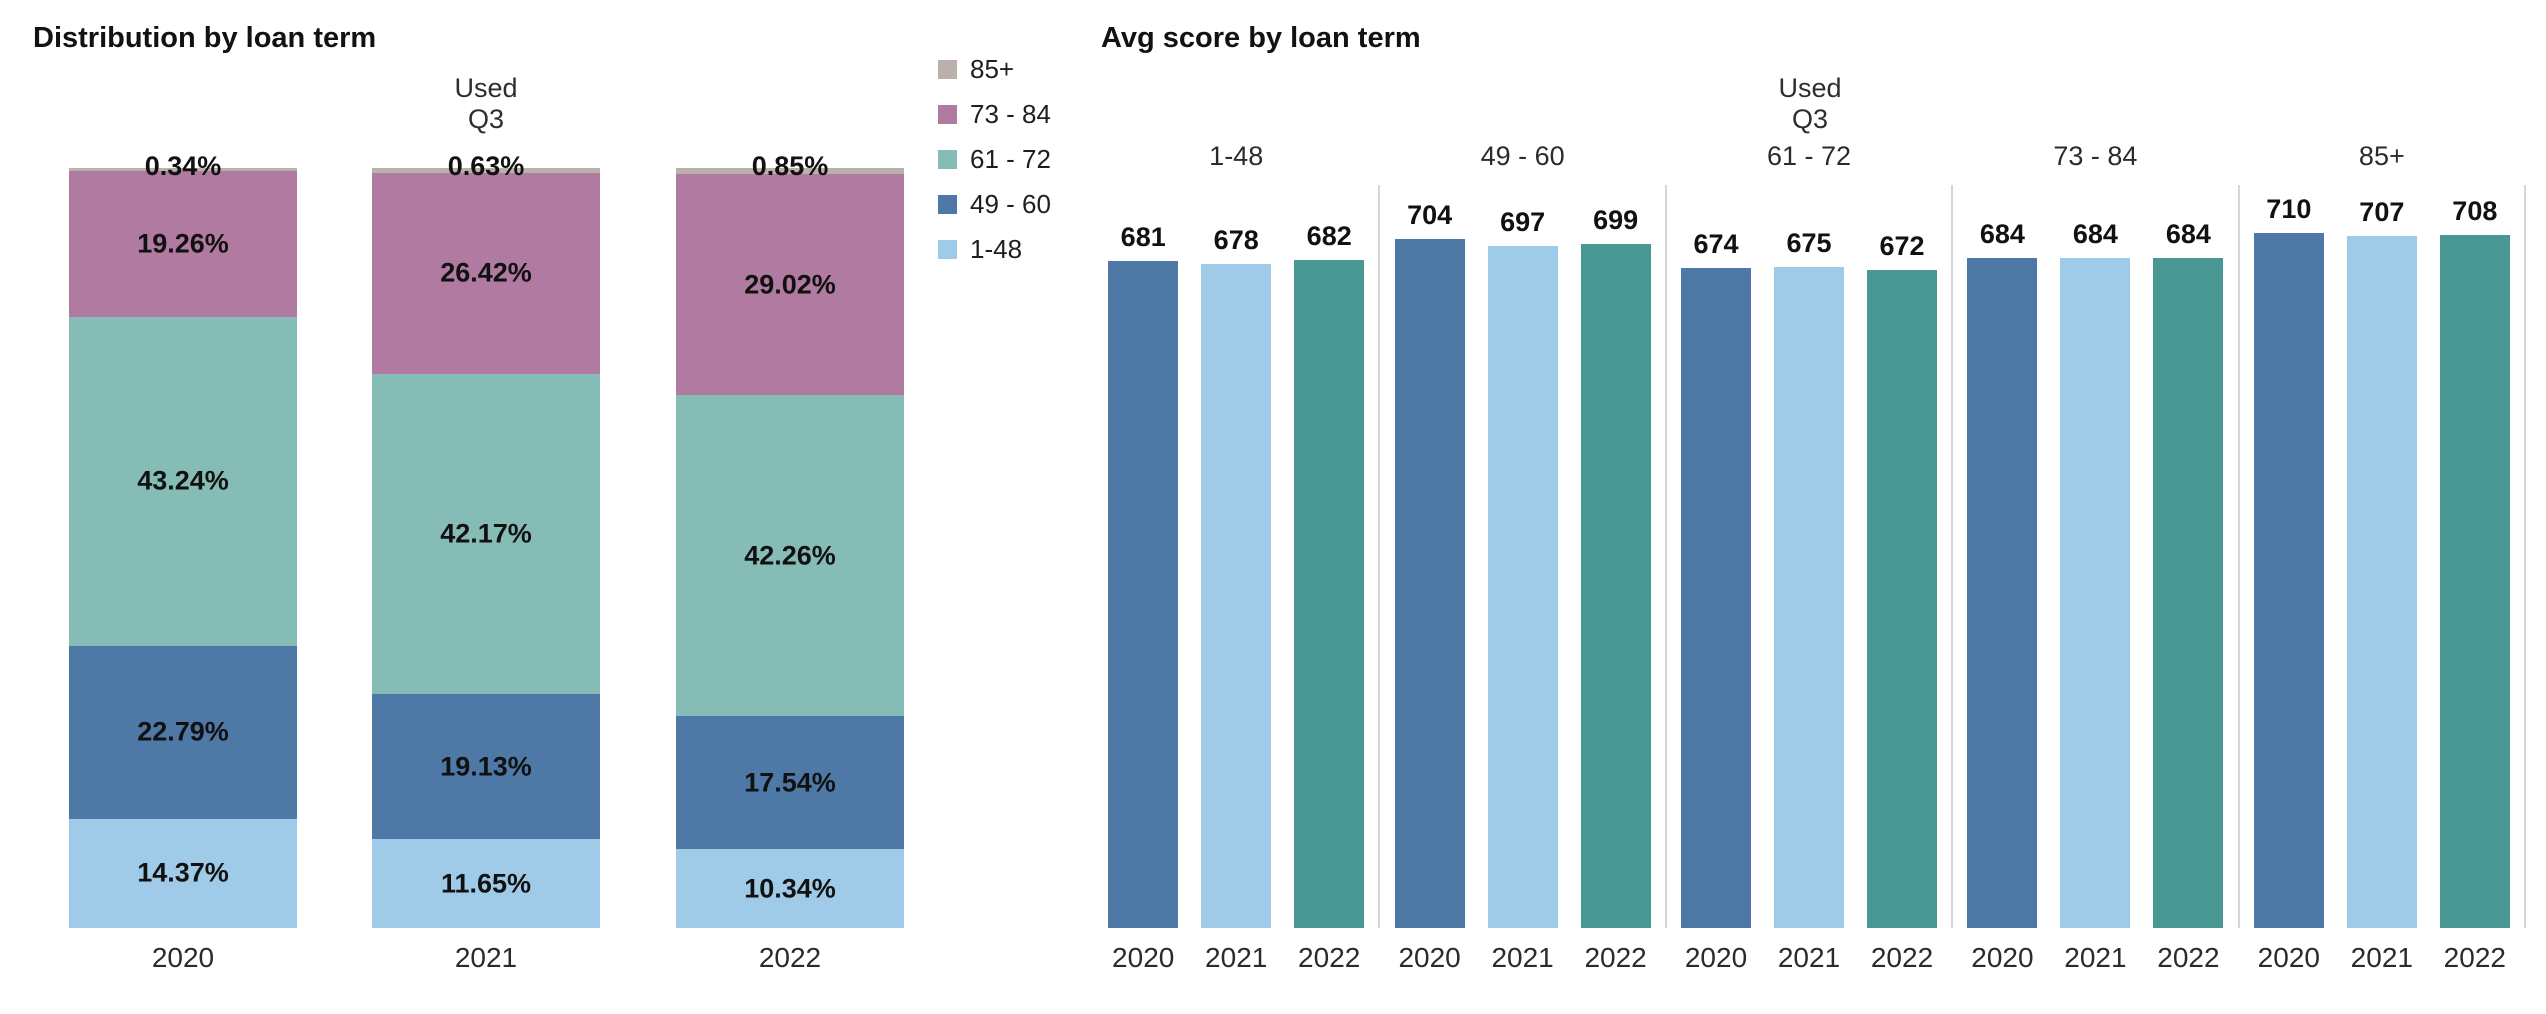 The height and width of the screenshot is (1014, 2546). I want to click on group-header-label: 85+, so click(2381, 156).